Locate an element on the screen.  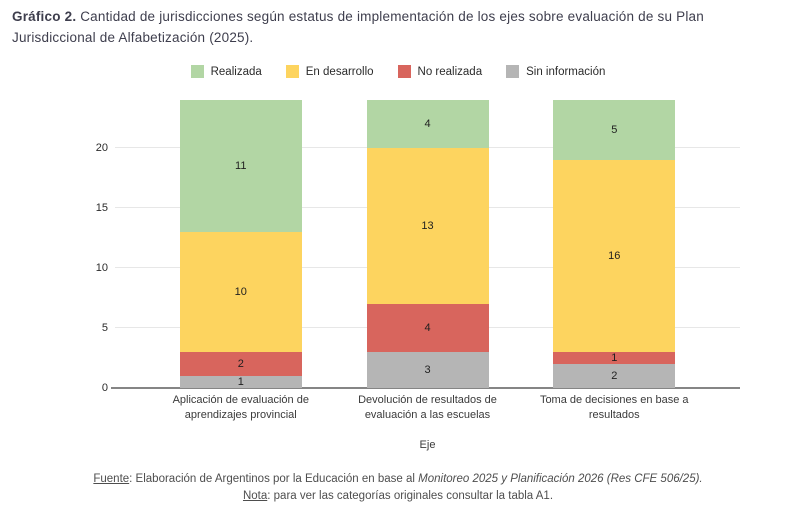
legend-item-no-realizada: No realizada is located at coordinates (440, 71).